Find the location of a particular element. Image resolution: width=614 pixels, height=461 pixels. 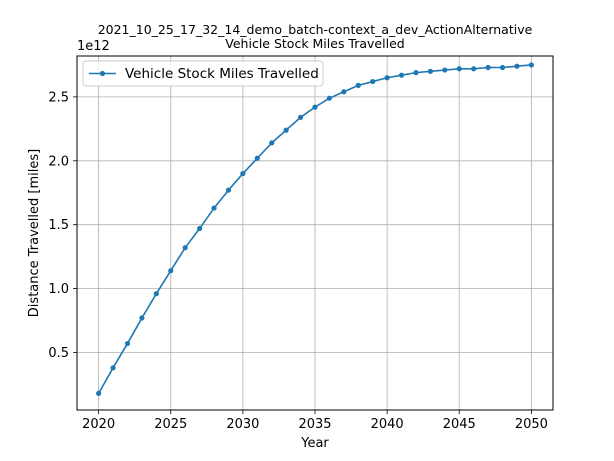

x-axis: 2020 2025 2030 2035 2040 2045 2050 is located at coordinates (315, 421).